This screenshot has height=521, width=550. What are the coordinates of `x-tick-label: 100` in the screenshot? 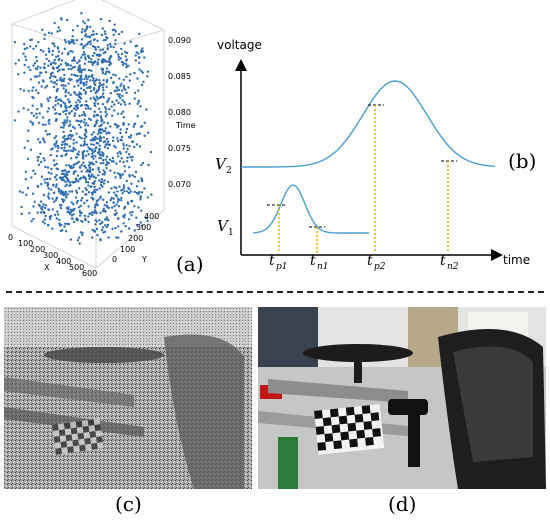 It's located at (25, 243).